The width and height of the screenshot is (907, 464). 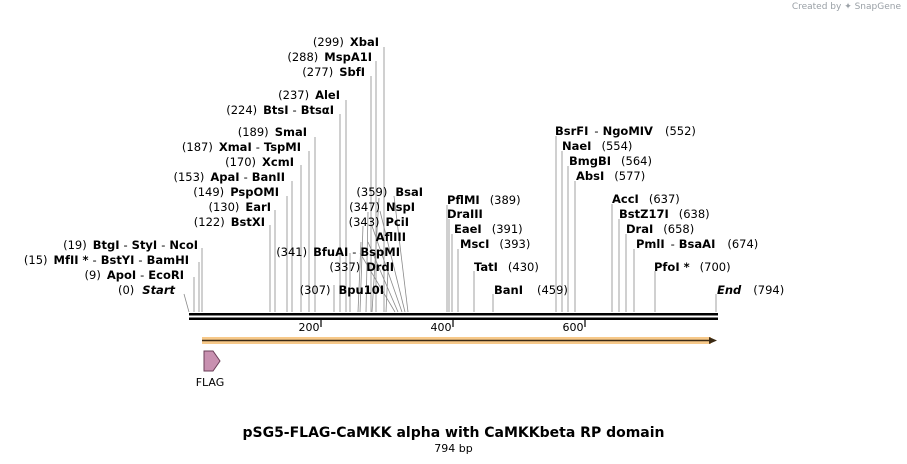 What do you see at coordinates (361, 267) in the screenshot?
I see `site-label: (337) DrdI` at bounding box center [361, 267].